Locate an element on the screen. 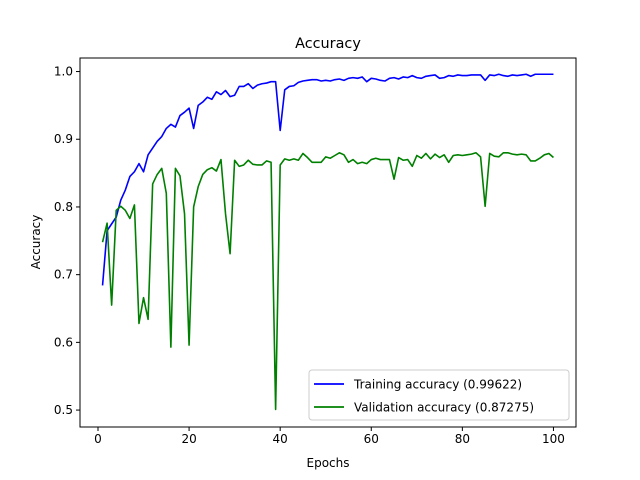  x-tick-label: 100 is located at coordinates (553, 439).